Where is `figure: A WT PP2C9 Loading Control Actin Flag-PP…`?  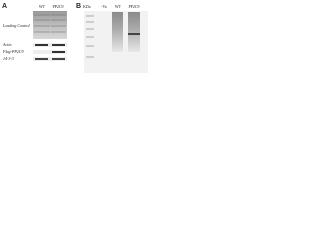
figure: A WT PP2C9 Loading Control Actin Flag-PP… is located at coordinates (75, 38).